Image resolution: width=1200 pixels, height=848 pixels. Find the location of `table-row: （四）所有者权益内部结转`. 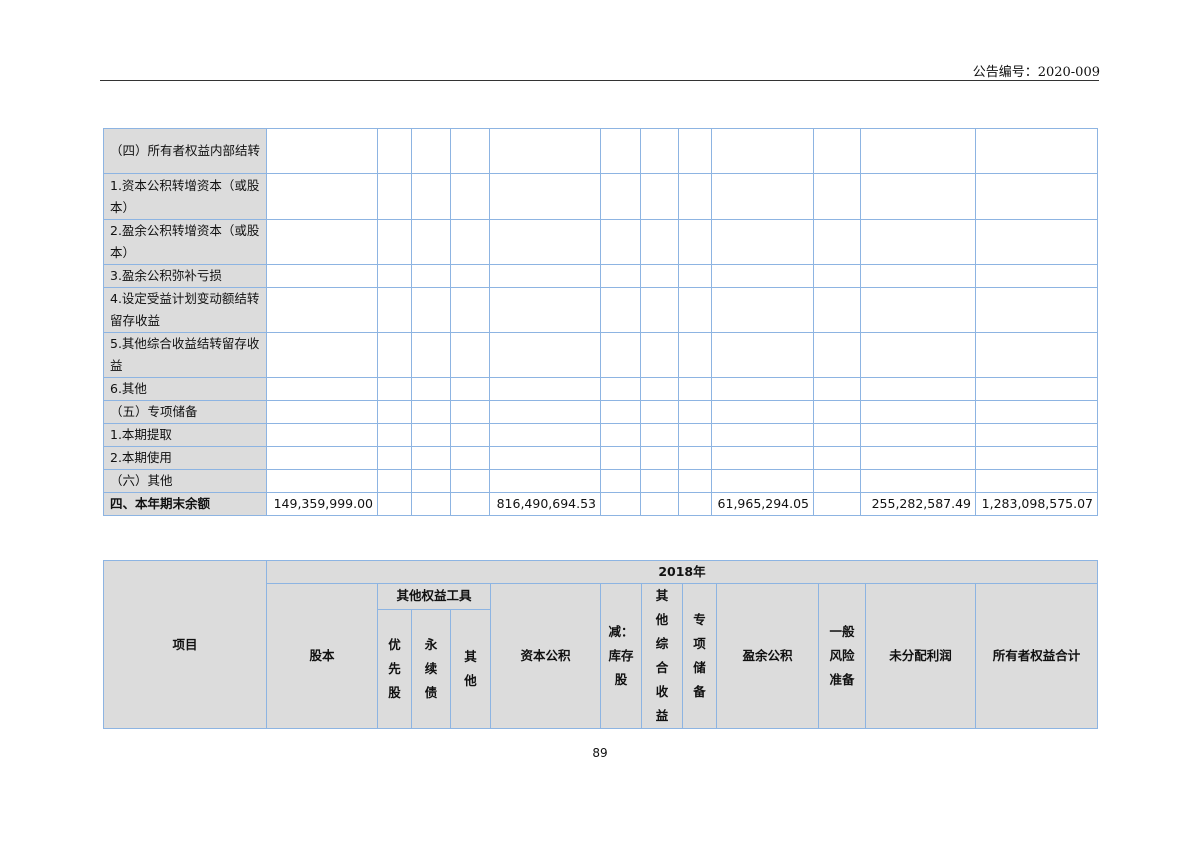

table-row: （四）所有者权益内部结转 is located at coordinates (600, 151).